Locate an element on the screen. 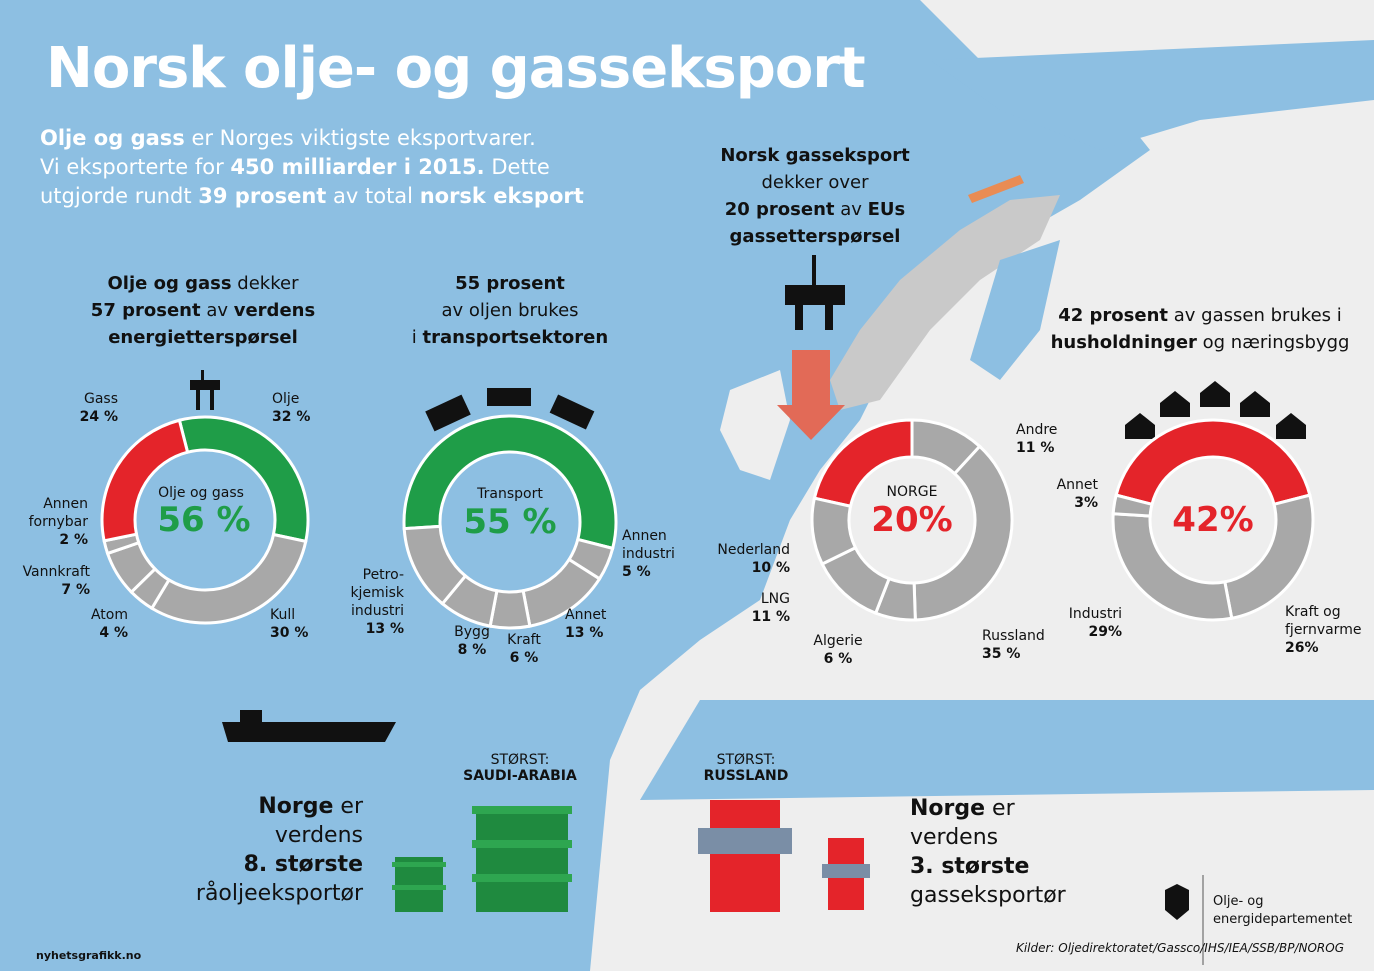 This screenshot has width=1374, height=971. center-title: Transport is located at coordinates (510, 494).